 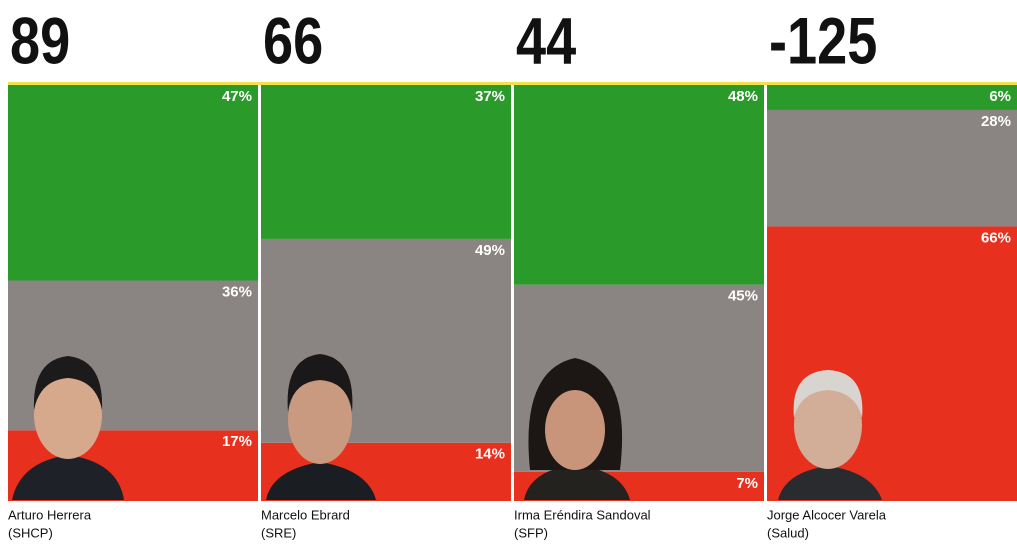 What do you see at coordinates (747, 483) in the screenshot?
I see `value-label: 7%` at bounding box center [747, 483].